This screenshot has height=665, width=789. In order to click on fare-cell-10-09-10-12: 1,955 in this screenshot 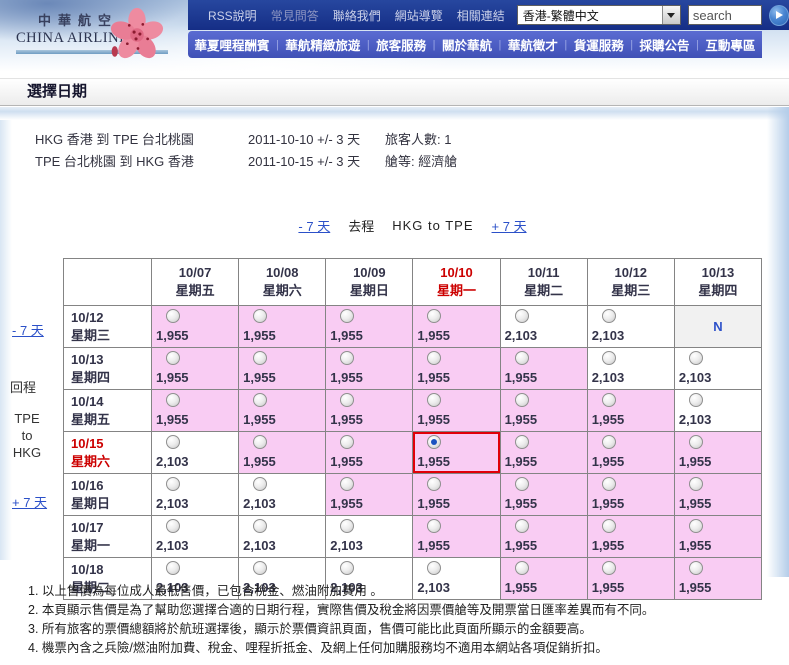, I will do `click(369, 326)`.